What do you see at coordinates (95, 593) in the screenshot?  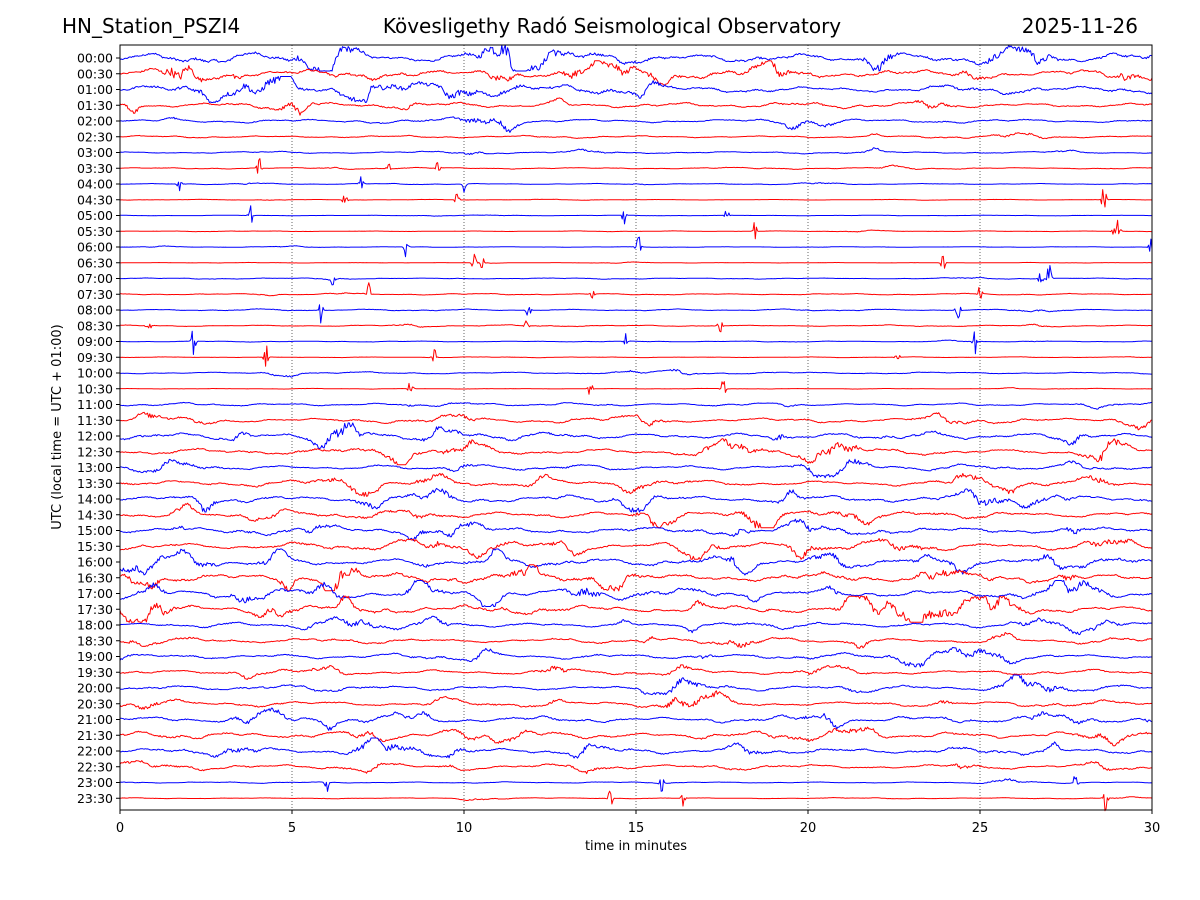 I see `y-tick-label: 17:00` at bounding box center [95, 593].